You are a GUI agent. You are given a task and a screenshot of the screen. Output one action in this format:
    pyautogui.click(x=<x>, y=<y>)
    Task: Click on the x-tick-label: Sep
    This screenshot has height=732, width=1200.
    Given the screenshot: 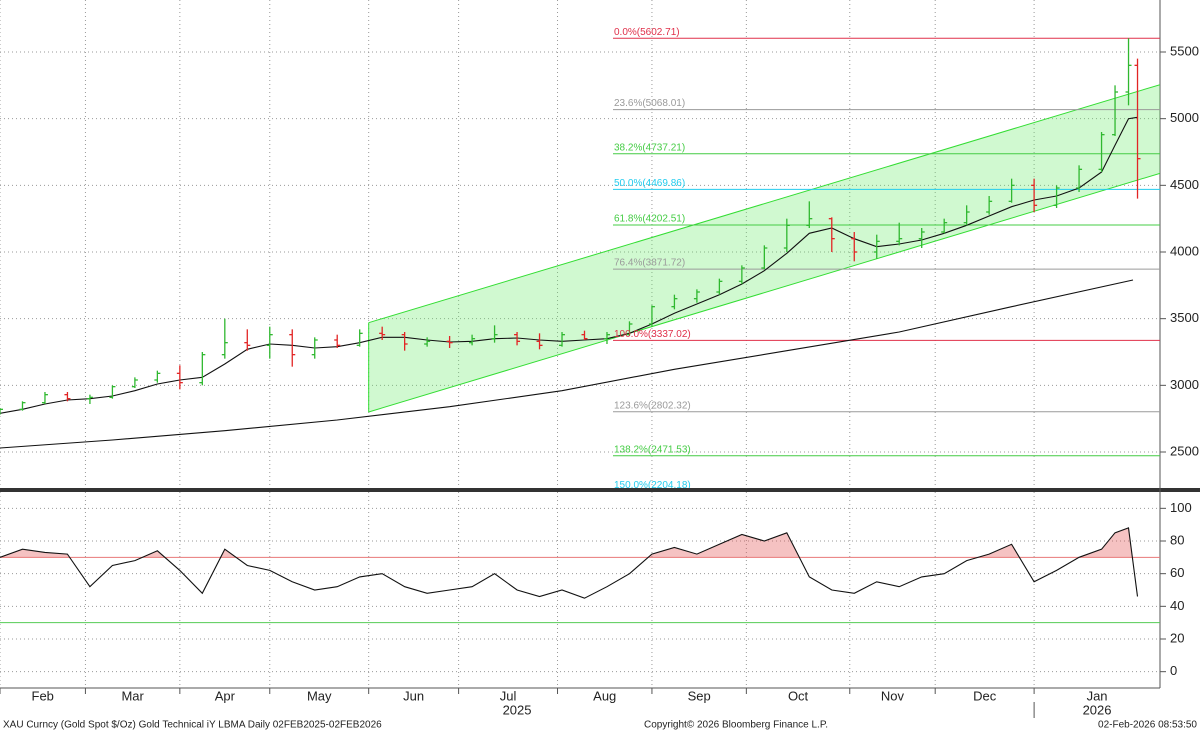 What is the action you would take?
    pyautogui.click(x=699, y=695)
    